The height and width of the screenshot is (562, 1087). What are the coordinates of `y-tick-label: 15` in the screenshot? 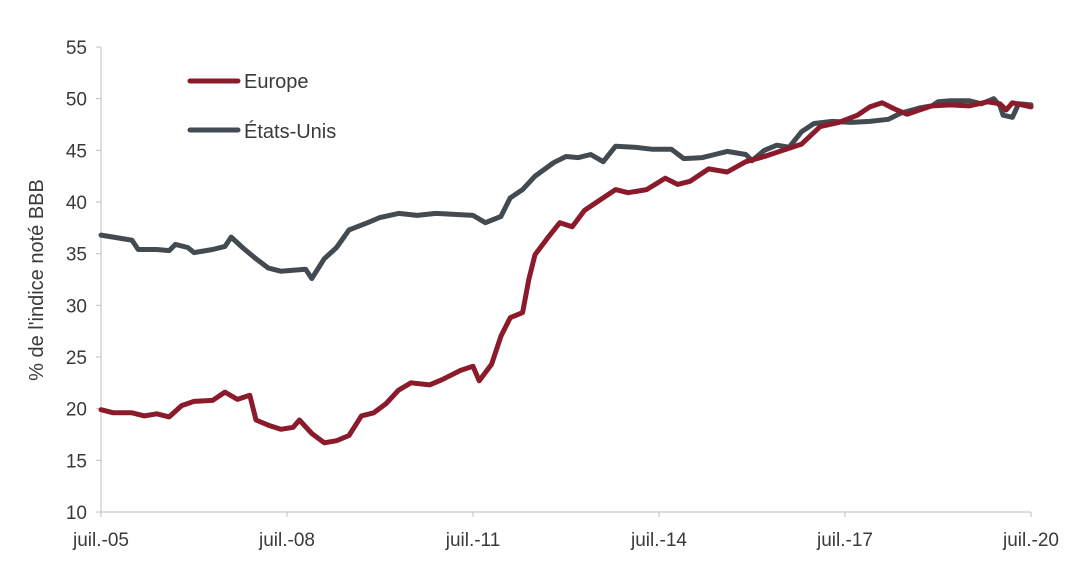 It's located at (76, 461).